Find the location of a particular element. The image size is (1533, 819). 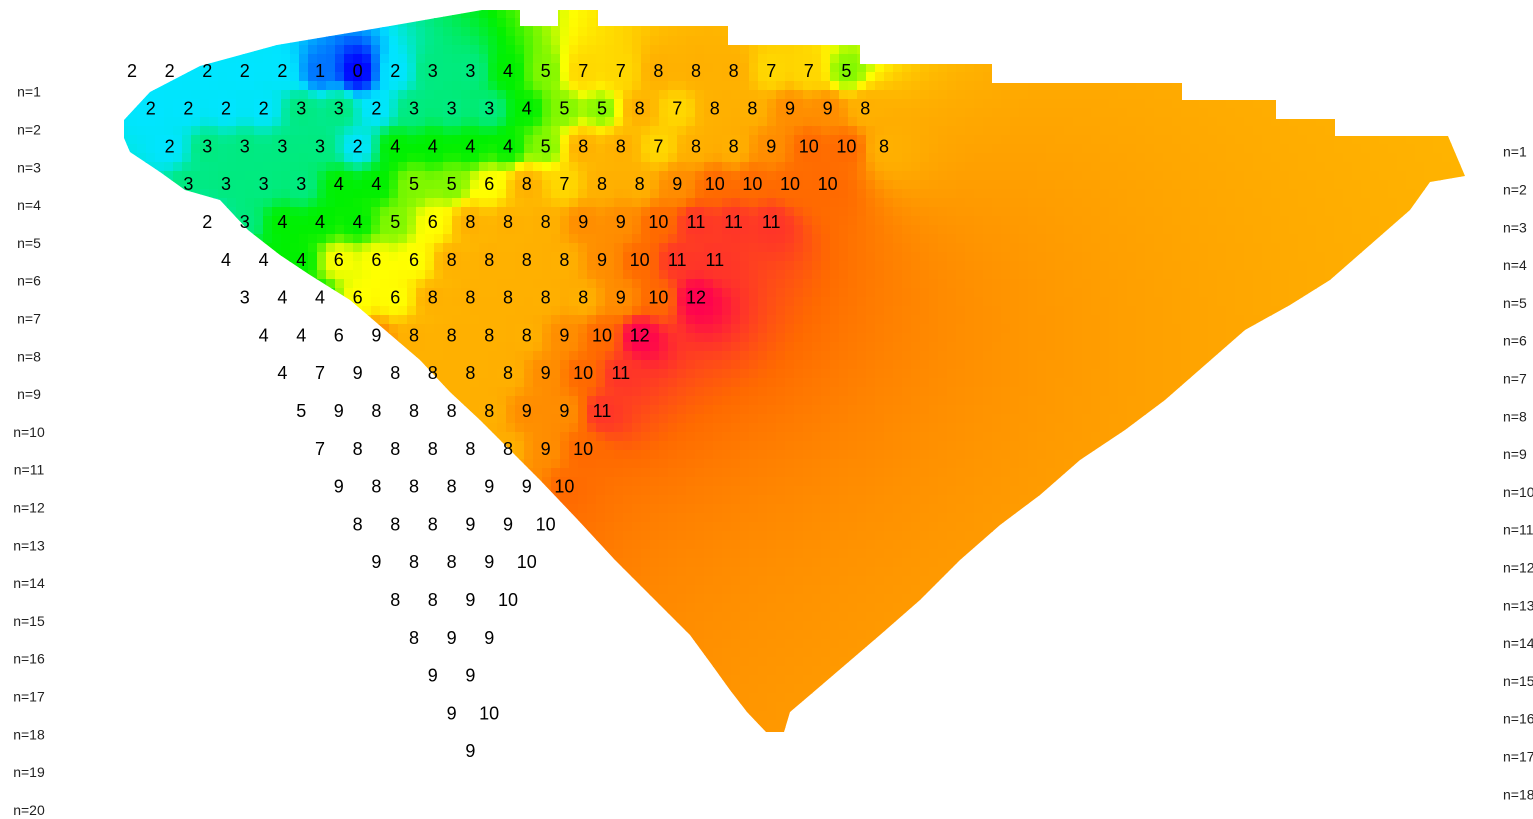

cell-value-r4-c1: 3 is located at coordinates (188, 184).